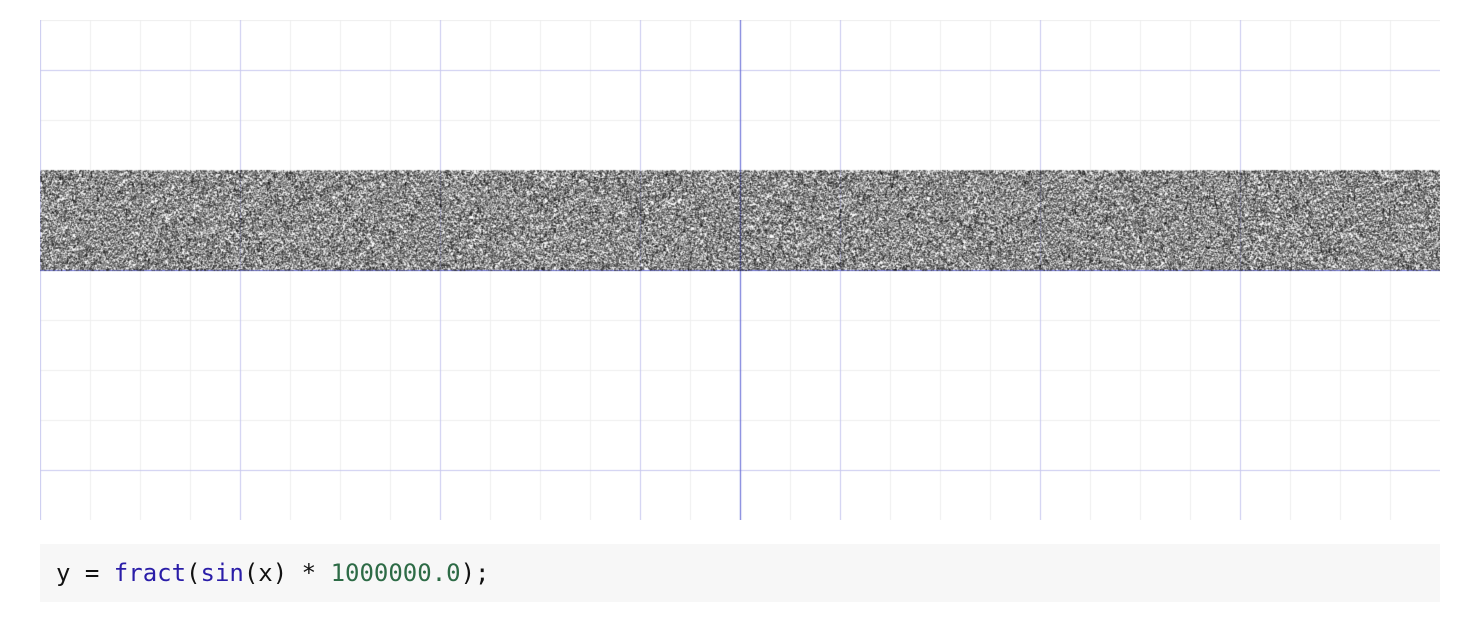 The width and height of the screenshot is (1470, 630). I want to click on code-token-sin: sin, so click(222, 573).